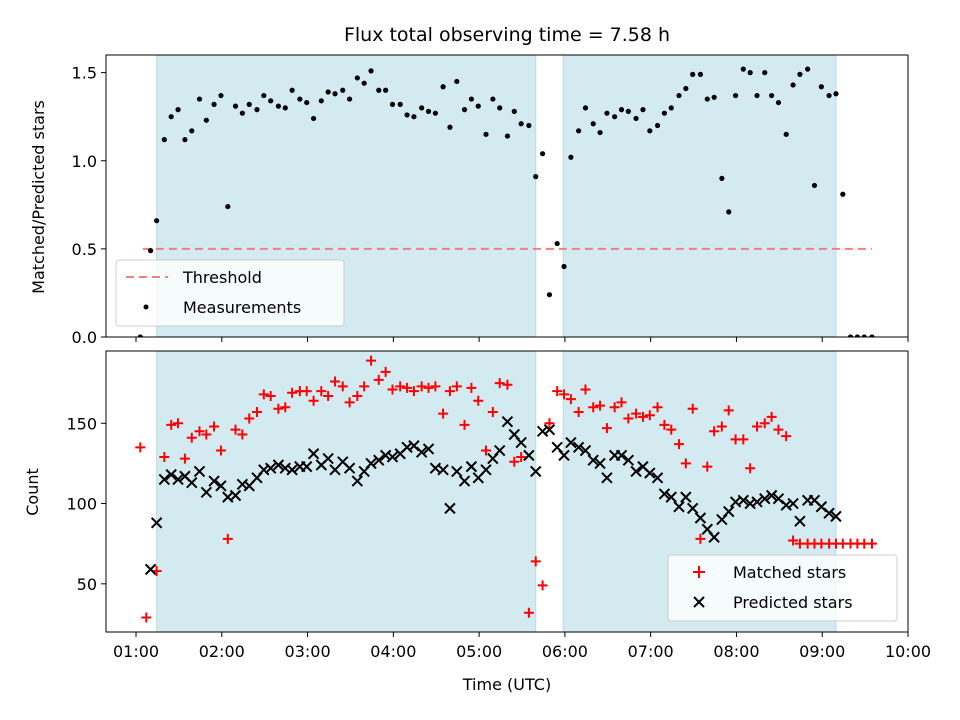 Image resolution: width=960 pixels, height=720 pixels. Describe the element at coordinates (506, 684) in the screenshot. I see `x-axis-label: Time (UTC)` at that location.